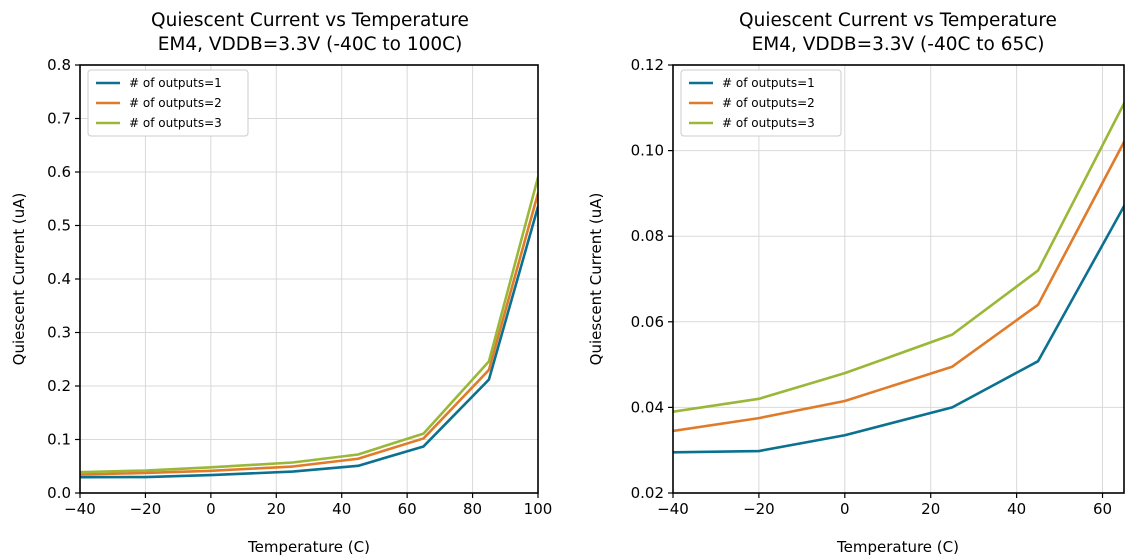 The height and width of the screenshot is (560, 1126). Describe the element at coordinates (59, 65) in the screenshot. I see `y-tick-label: 0.8` at that location.